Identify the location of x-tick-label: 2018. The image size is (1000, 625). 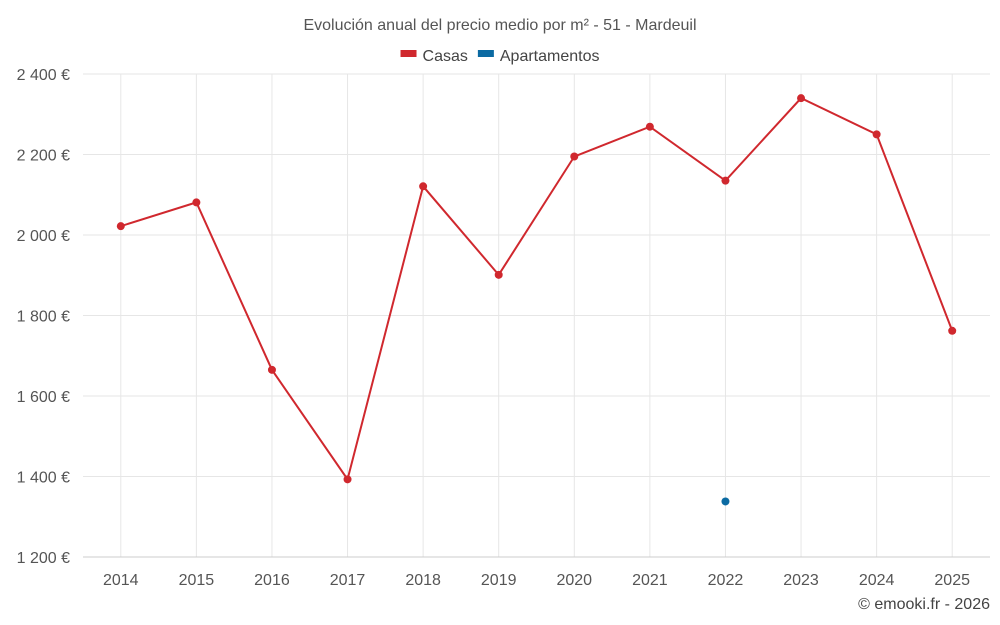
(423, 580).